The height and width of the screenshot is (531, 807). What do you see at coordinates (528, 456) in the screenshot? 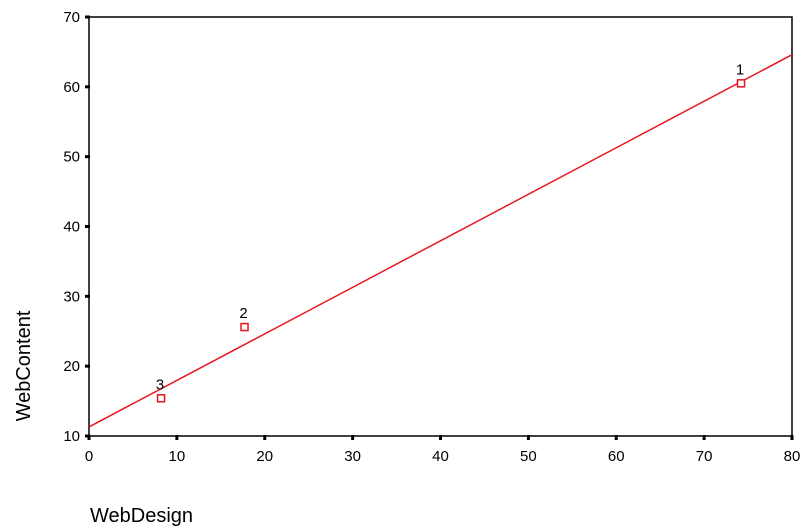
I see `x-tick-label: 50` at bounding box center [528, 456].